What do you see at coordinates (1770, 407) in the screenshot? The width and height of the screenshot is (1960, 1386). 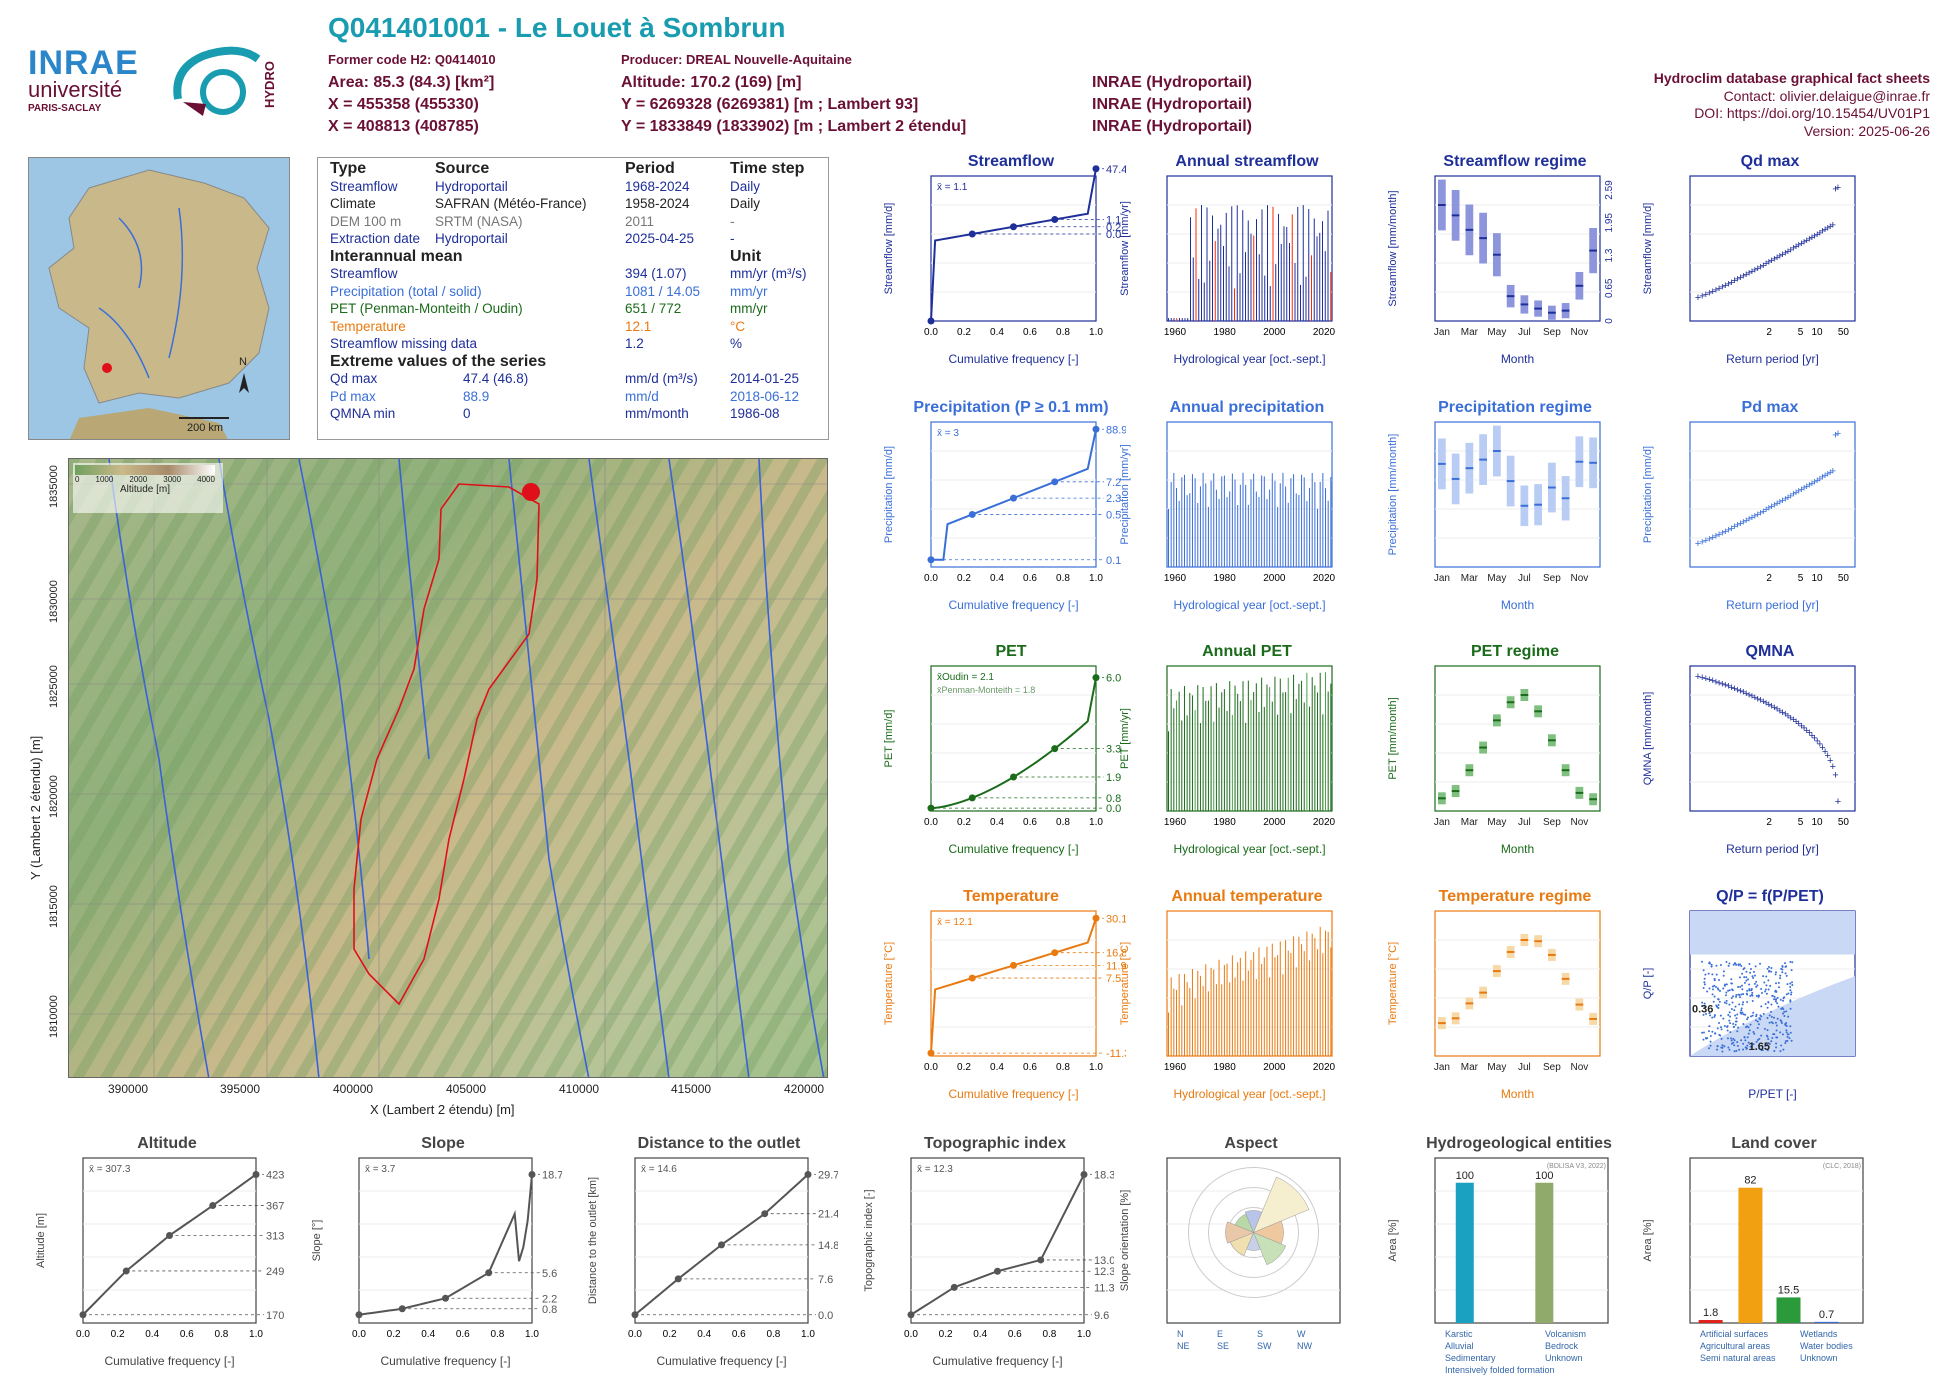 I see `chart-title: Pd max` at bounding box center [1770, 407].